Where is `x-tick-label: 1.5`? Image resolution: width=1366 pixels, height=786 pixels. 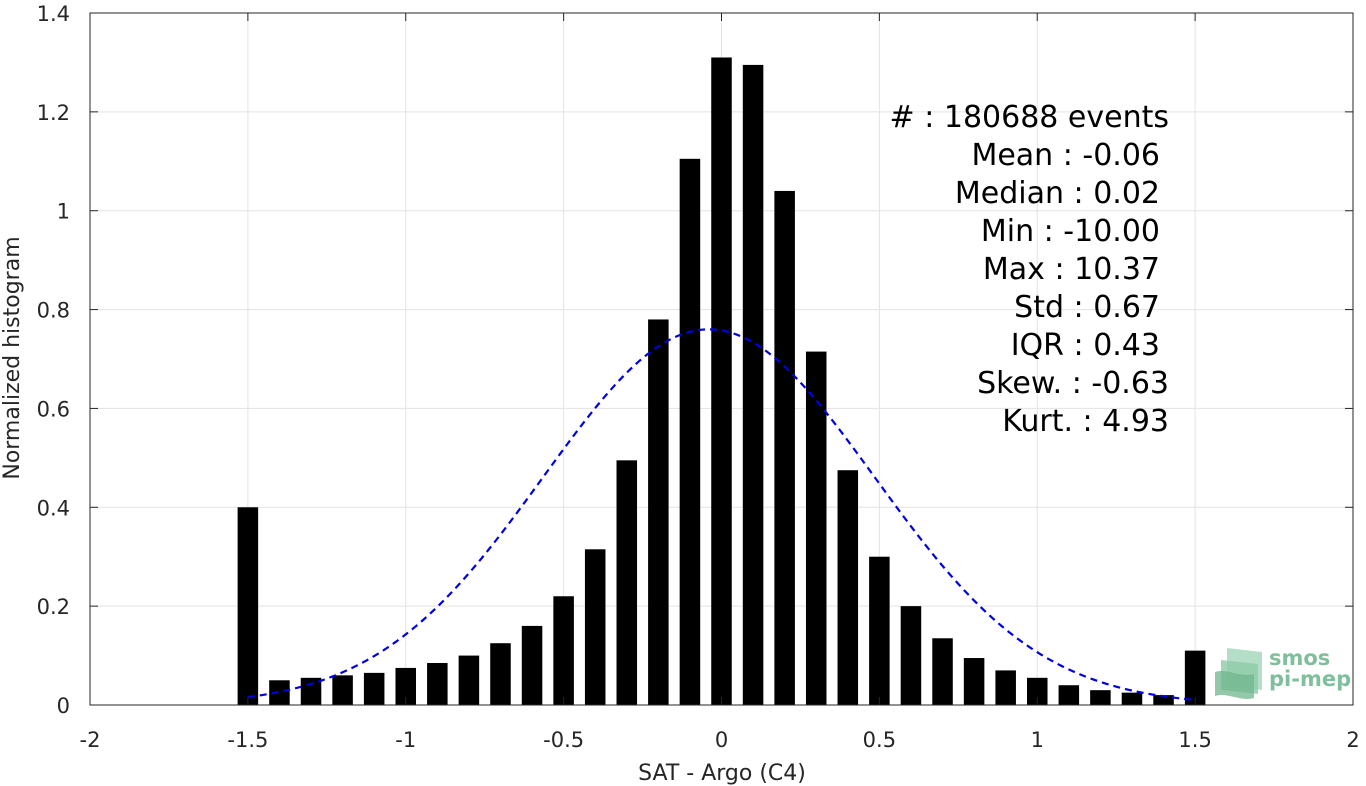 x-tick-label: 1.5 is located at coordinates (1194, 740).